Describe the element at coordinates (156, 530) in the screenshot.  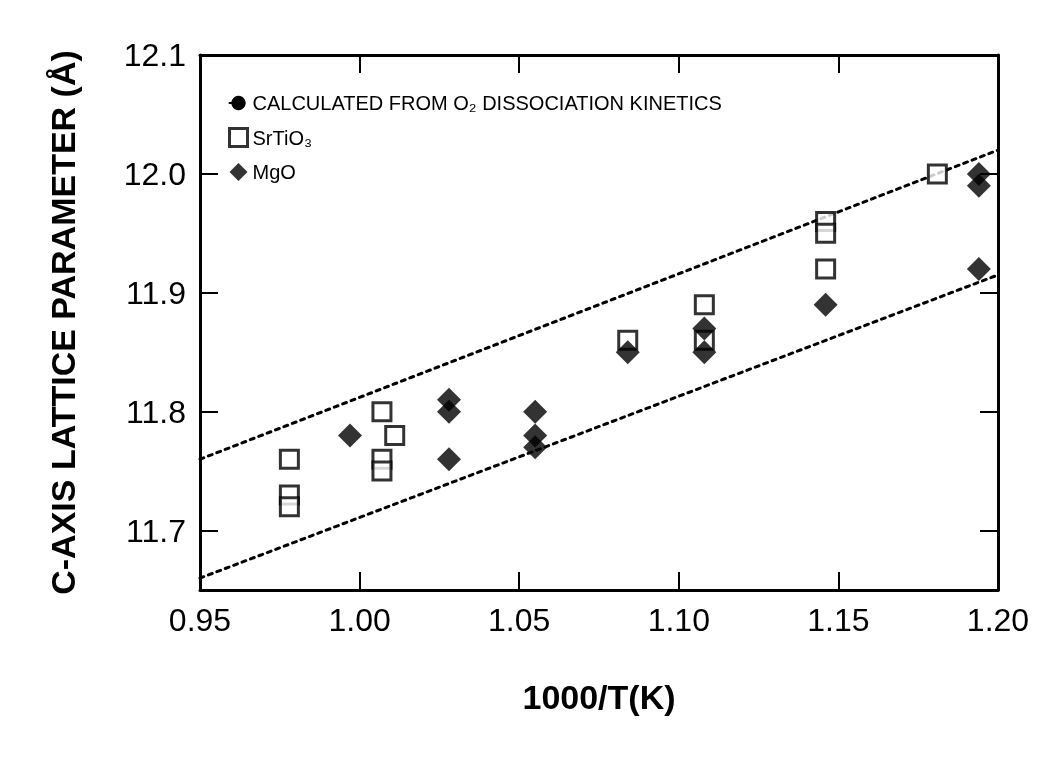
I see `y-tick-label: 11.7` at that location.